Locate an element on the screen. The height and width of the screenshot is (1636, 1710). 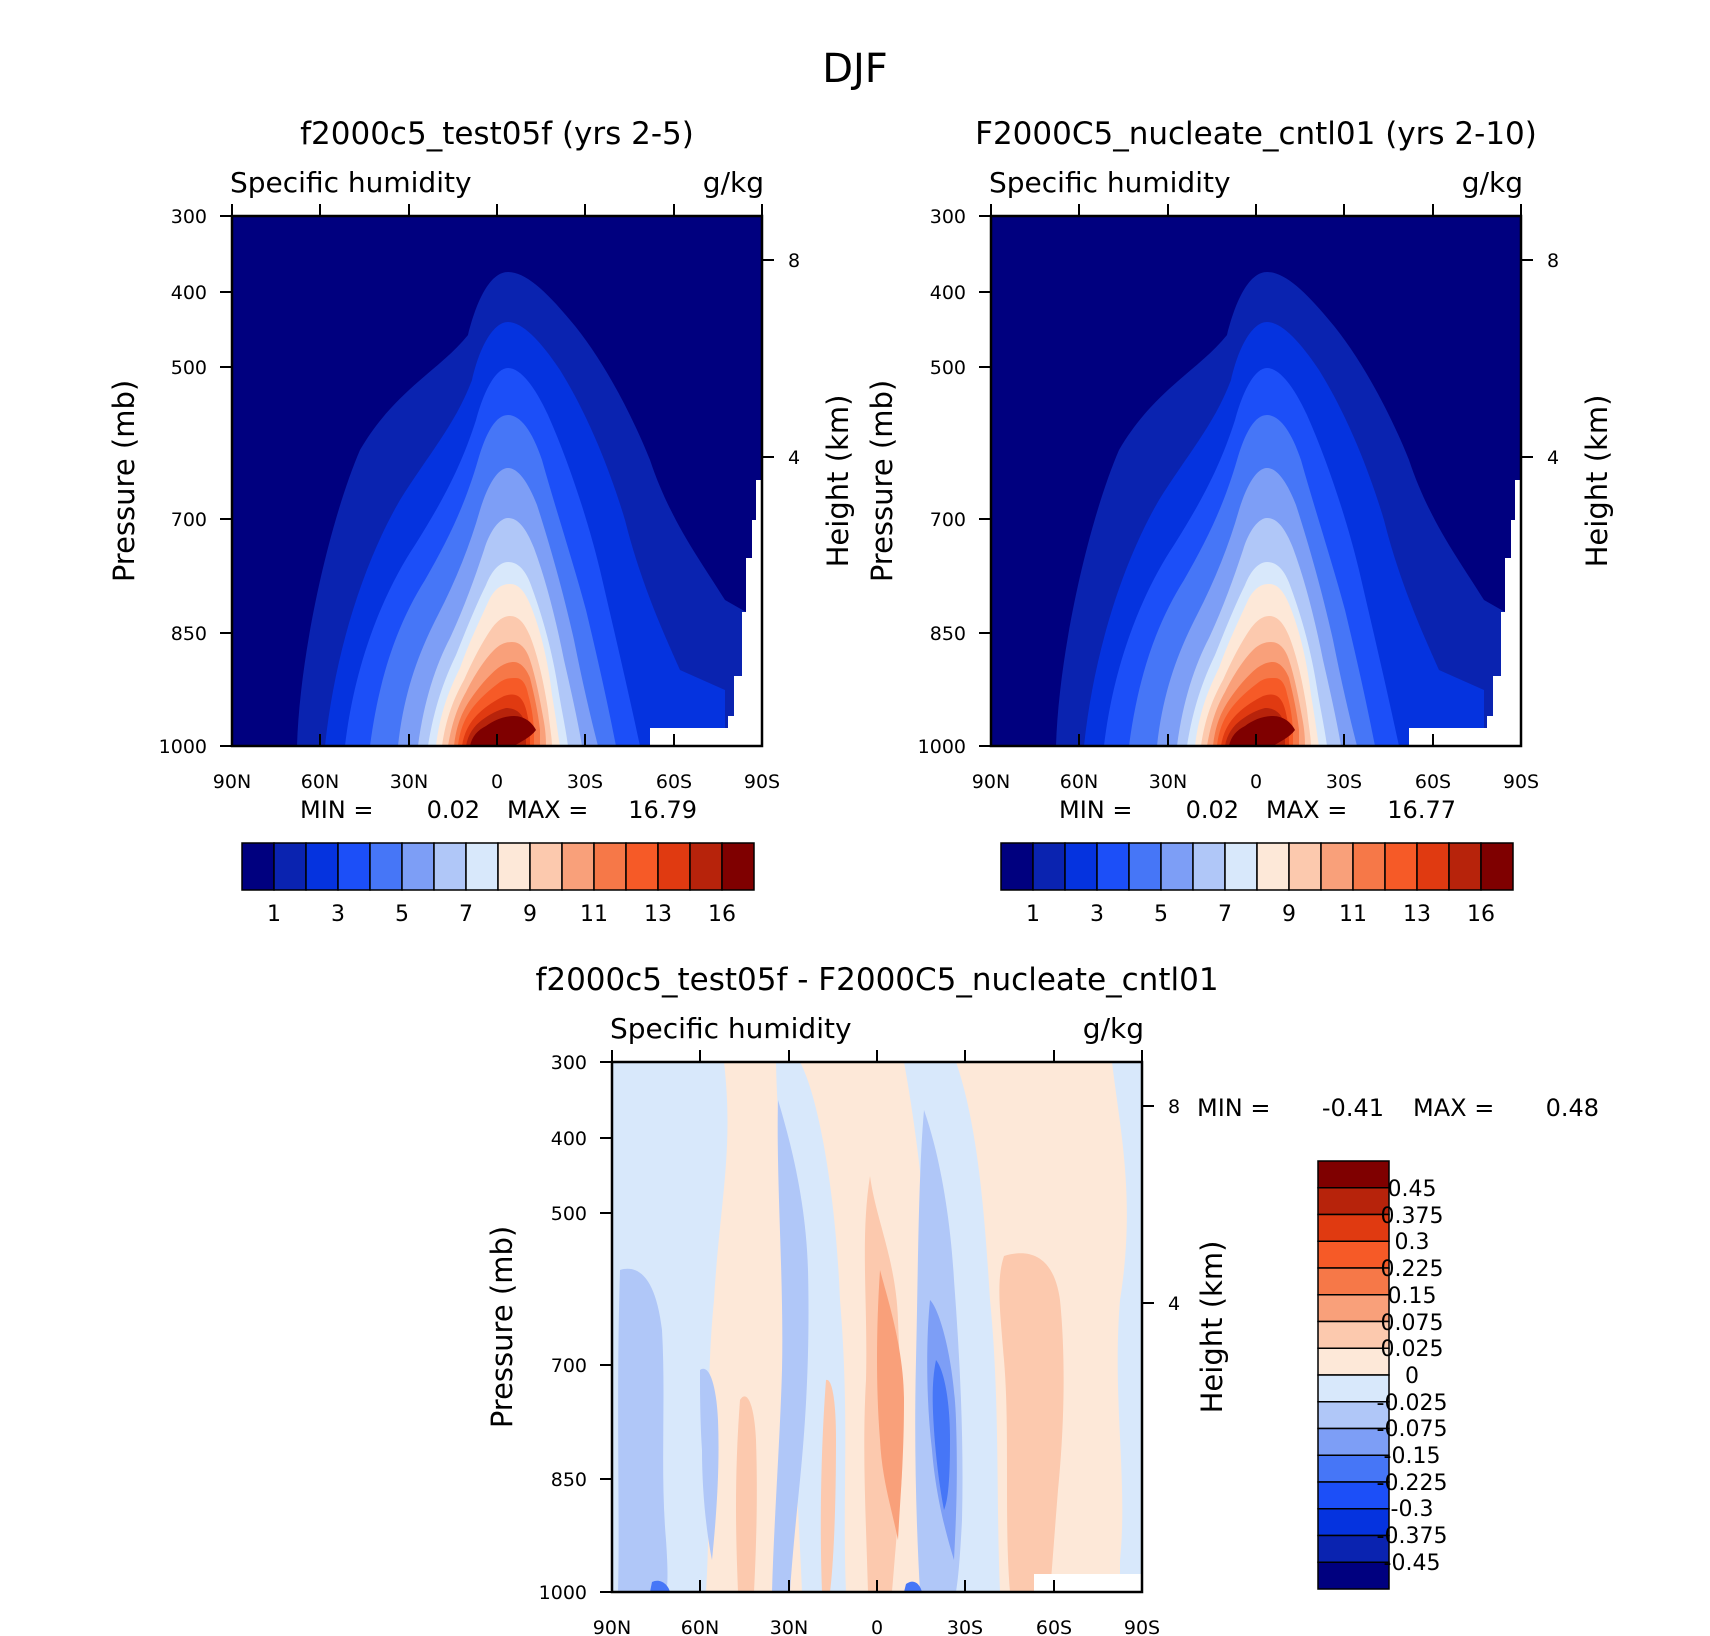
colorbar-label: 1 is located at coordinates (274, 914).